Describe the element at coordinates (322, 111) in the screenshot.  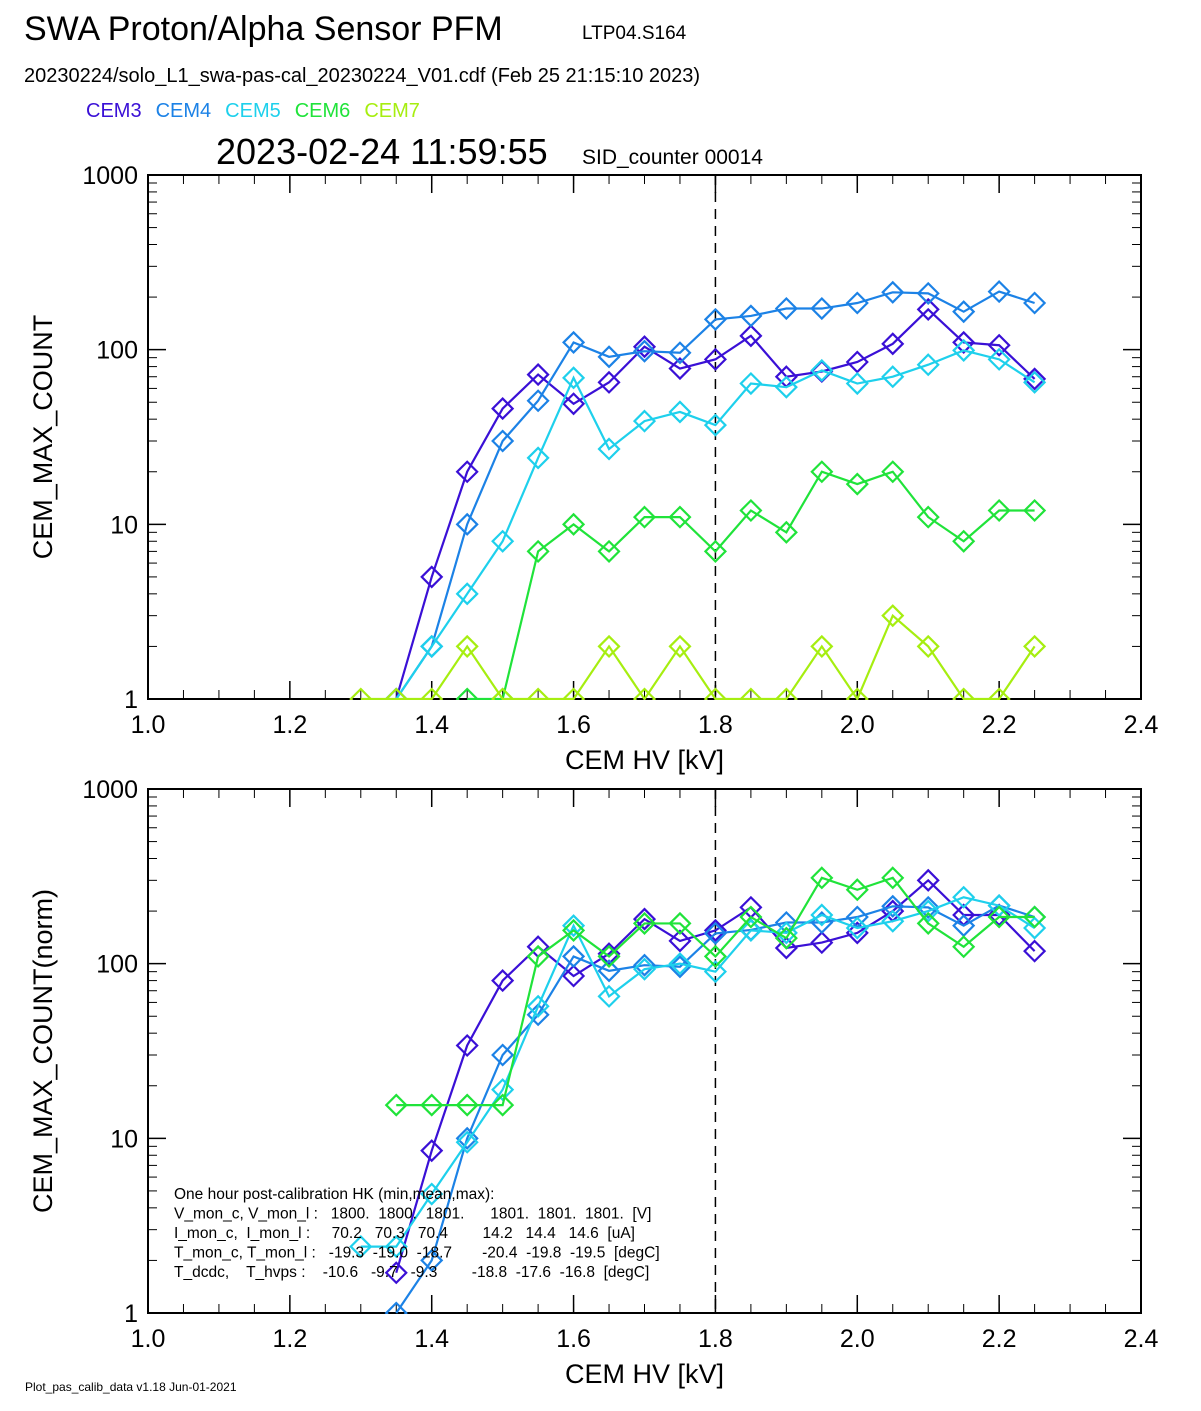
I see `legend-entry-cem6: CEM6` at that location.